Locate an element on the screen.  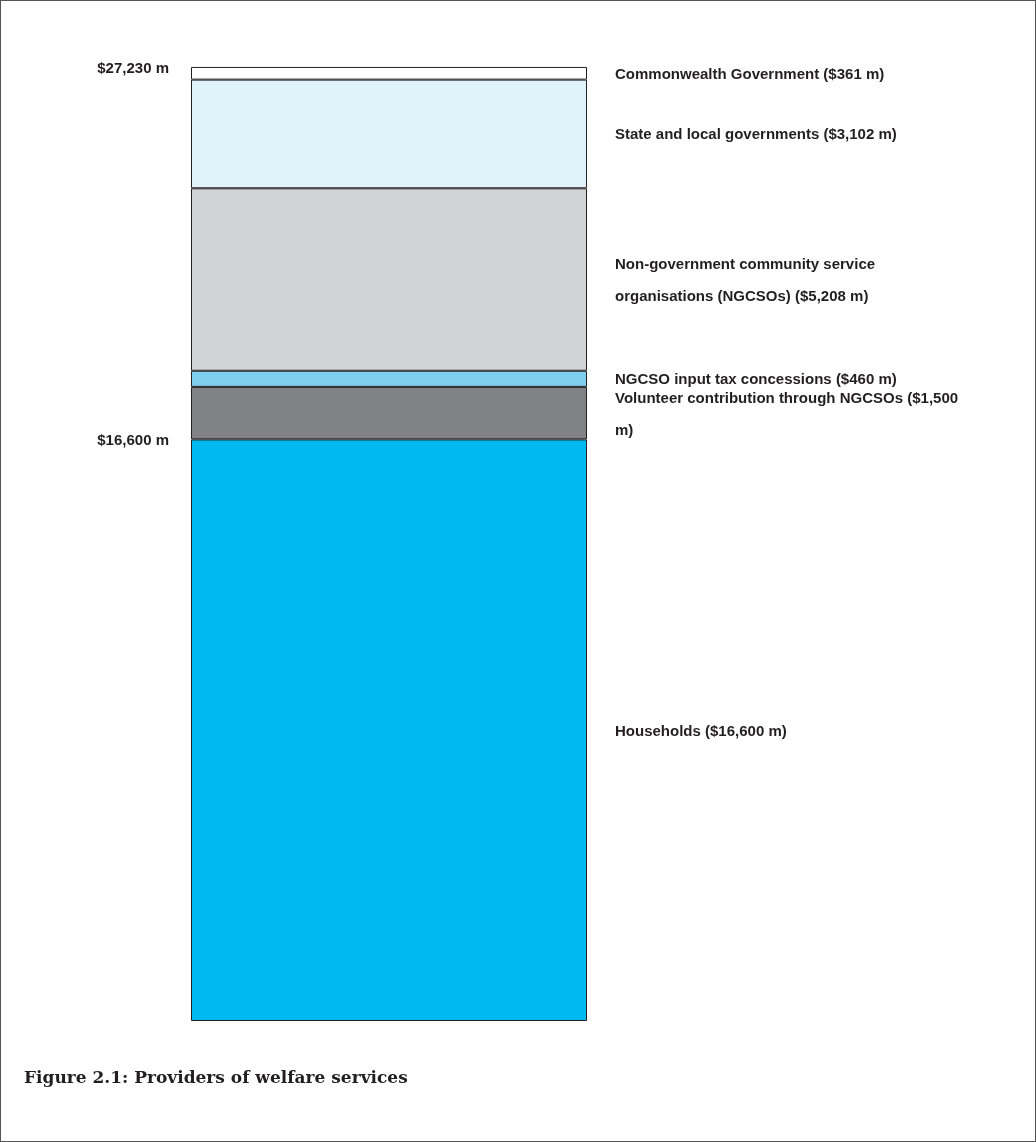
series-label: NGCSO input tax concessions ($460 m) is located at coordinates (756, 379).